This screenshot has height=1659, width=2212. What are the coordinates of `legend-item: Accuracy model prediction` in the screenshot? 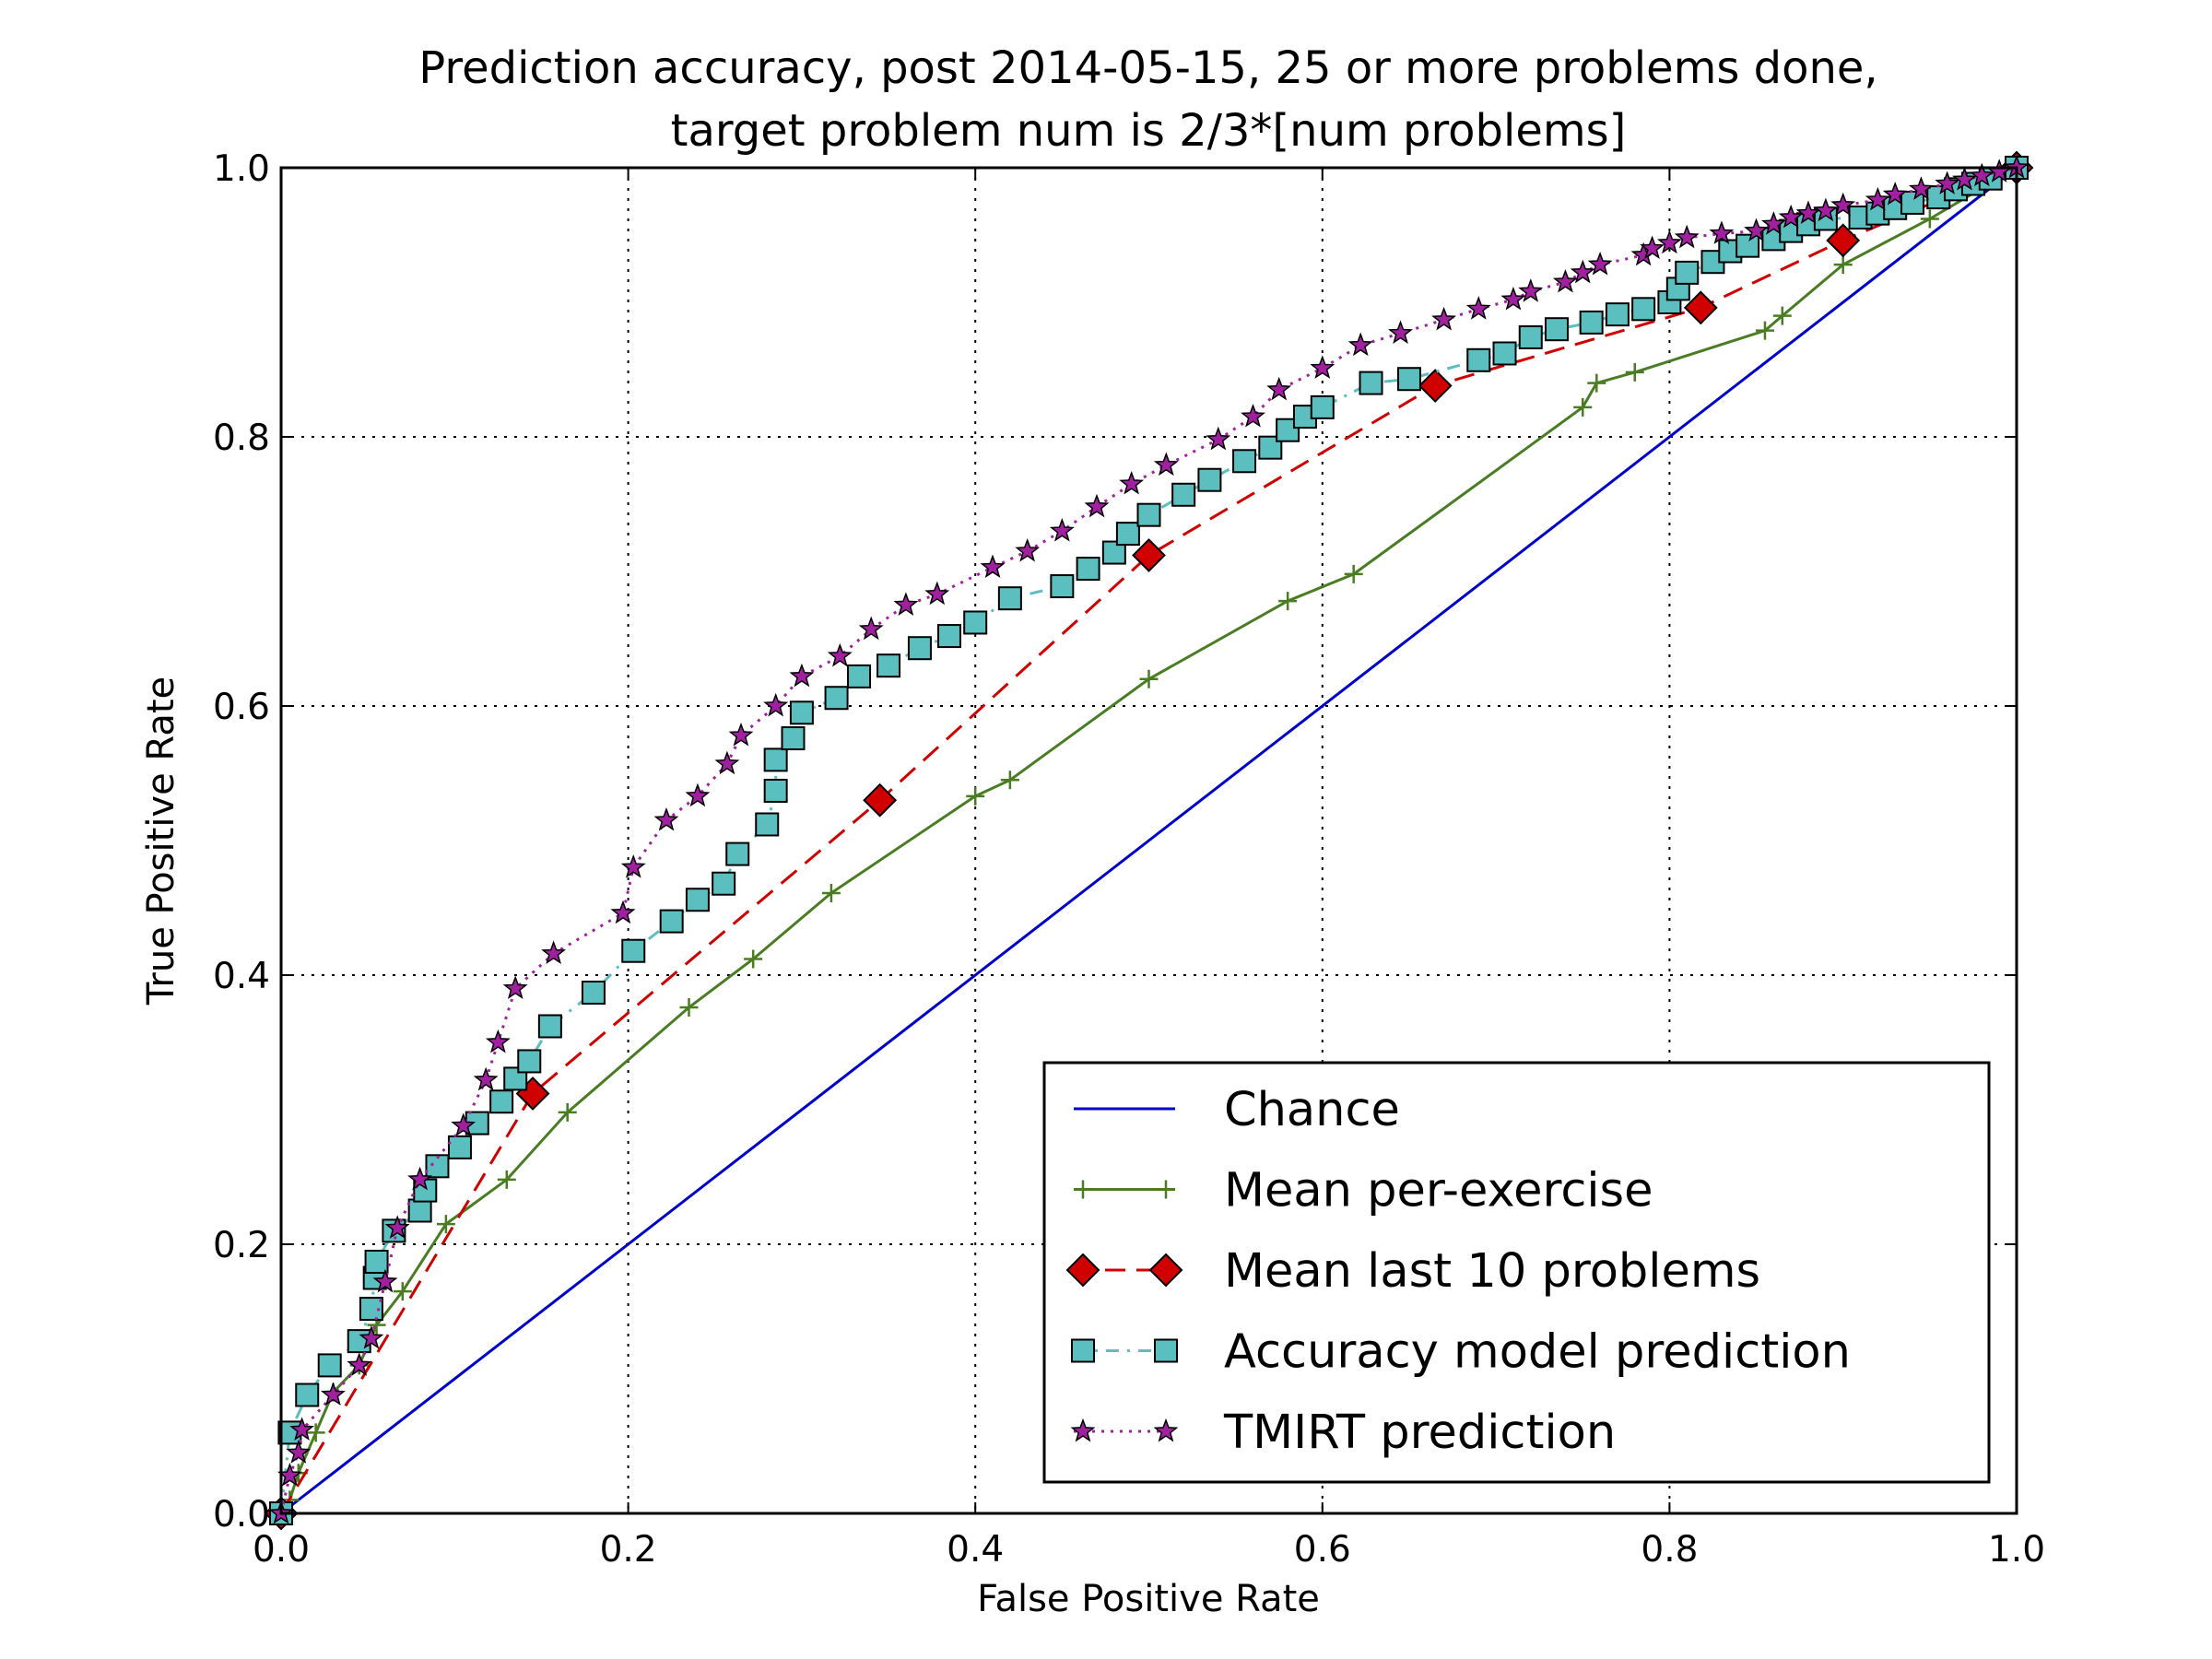 It's located at (1461, 1352).